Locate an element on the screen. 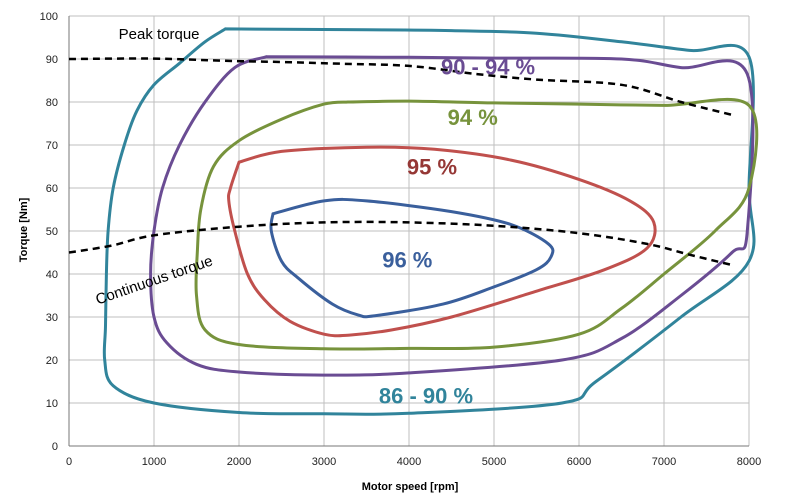 Image resolution: width=803 pixels, height=498 pixels. y-tick-label: 10 is located at coordinates (52, 404).